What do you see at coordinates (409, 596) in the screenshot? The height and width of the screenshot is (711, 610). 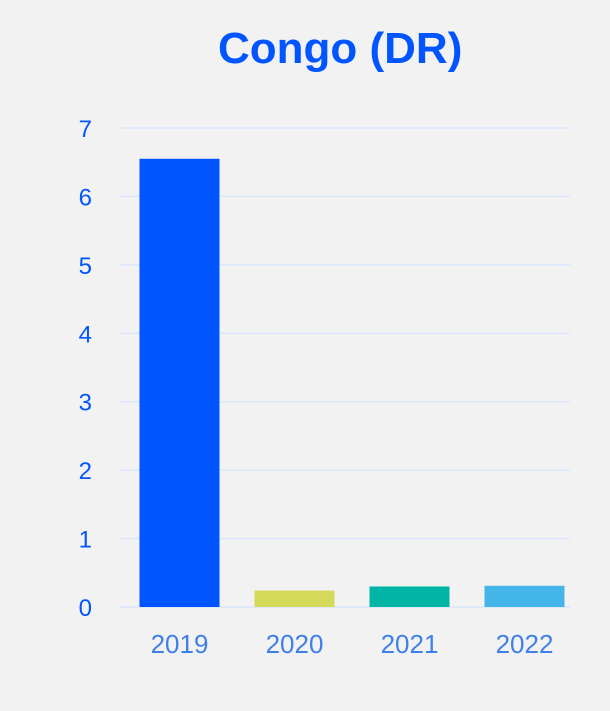 I see `bar-2021` at bounding box center [409, 596].